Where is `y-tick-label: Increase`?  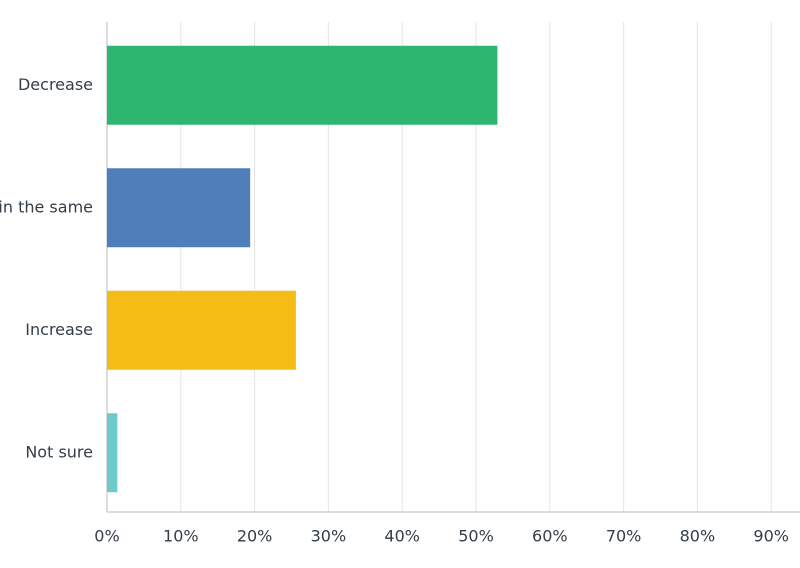 y-tick-label: Increase is located at coordinates (59, 329).